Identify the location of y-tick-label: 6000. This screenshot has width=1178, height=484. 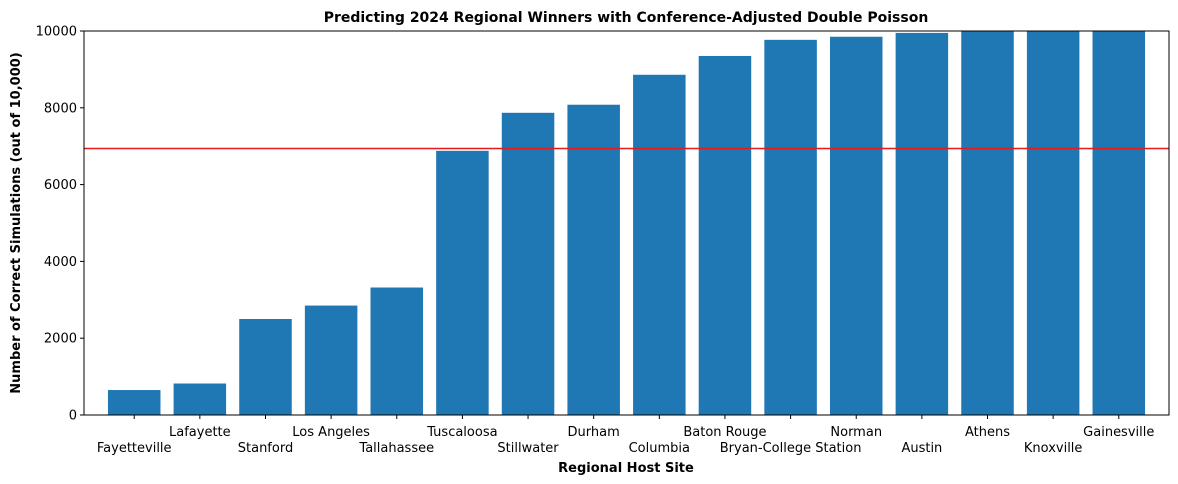
(60, 185).